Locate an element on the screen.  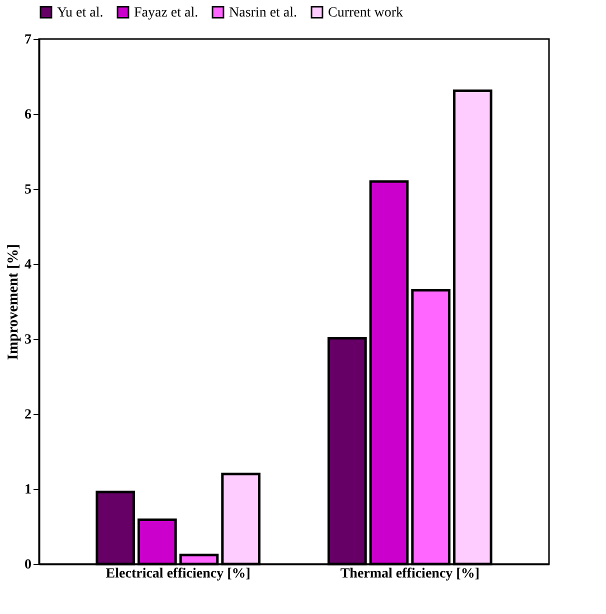
legend-label: Fayaz et al. is located at coordinates (166, 12).